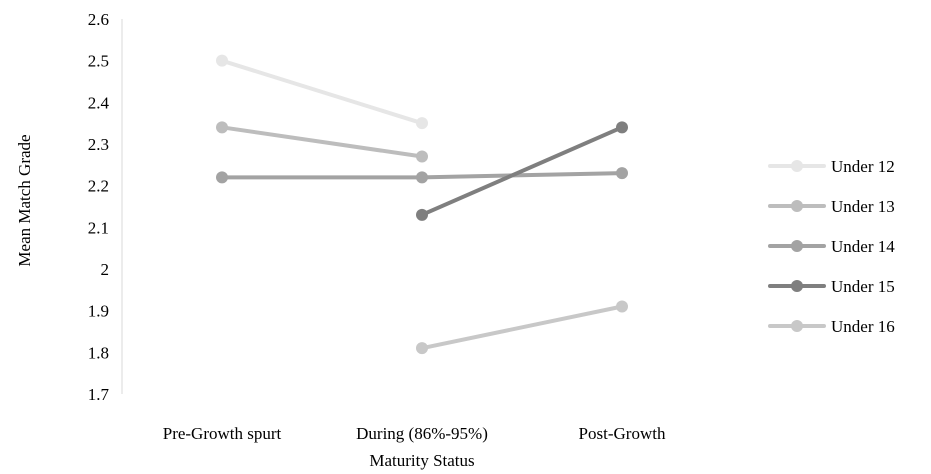 This screenshot has width=931, height=474. What do you see at coordinates (105, 269) in the screenshot?
I see `y-tick-label: 2` at bounding box center [105, 269].